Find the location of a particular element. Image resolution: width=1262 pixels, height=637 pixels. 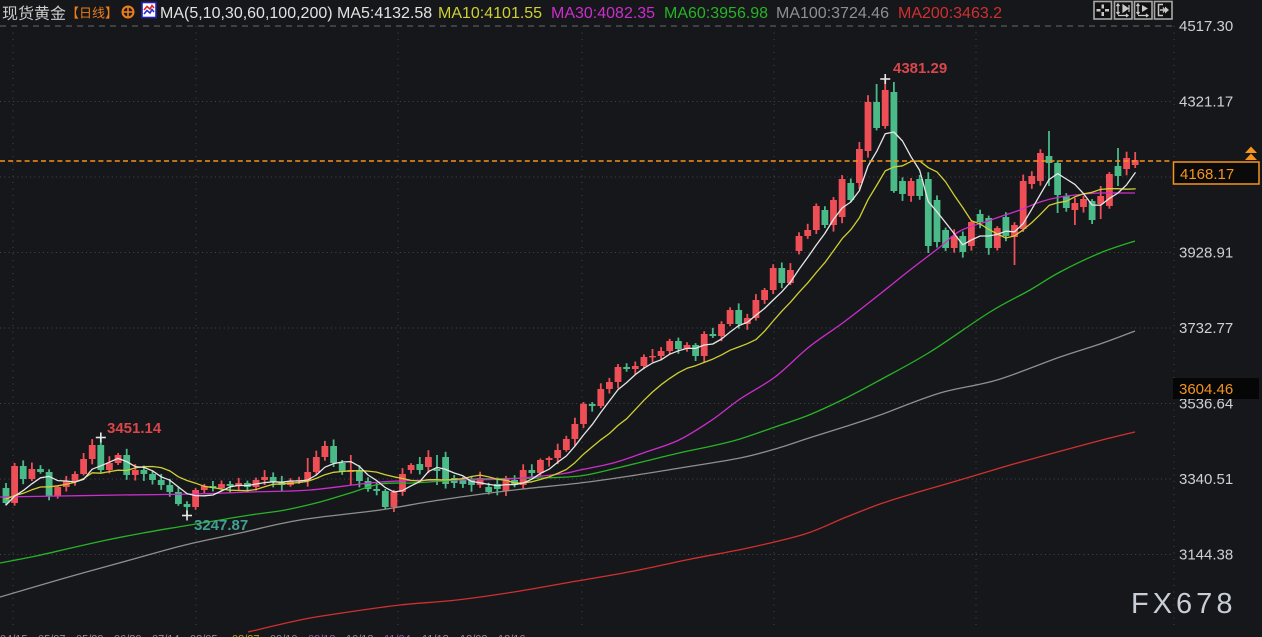

svg-text: 09/10 is located at coordinates (284, 635).